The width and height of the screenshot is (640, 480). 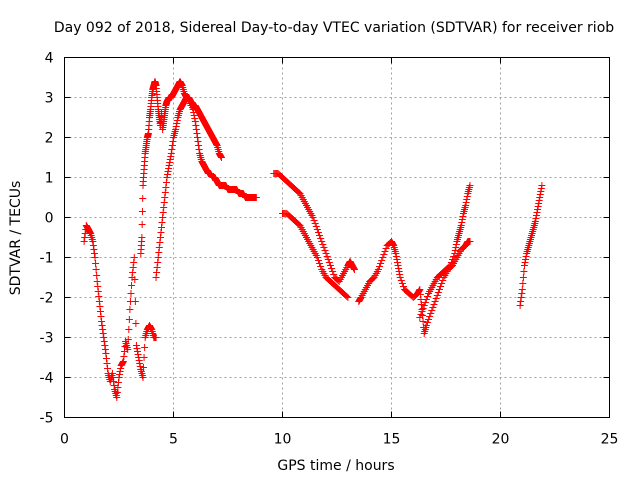 I want to click on y-tick-label: -3, so click(x=47, y=339).